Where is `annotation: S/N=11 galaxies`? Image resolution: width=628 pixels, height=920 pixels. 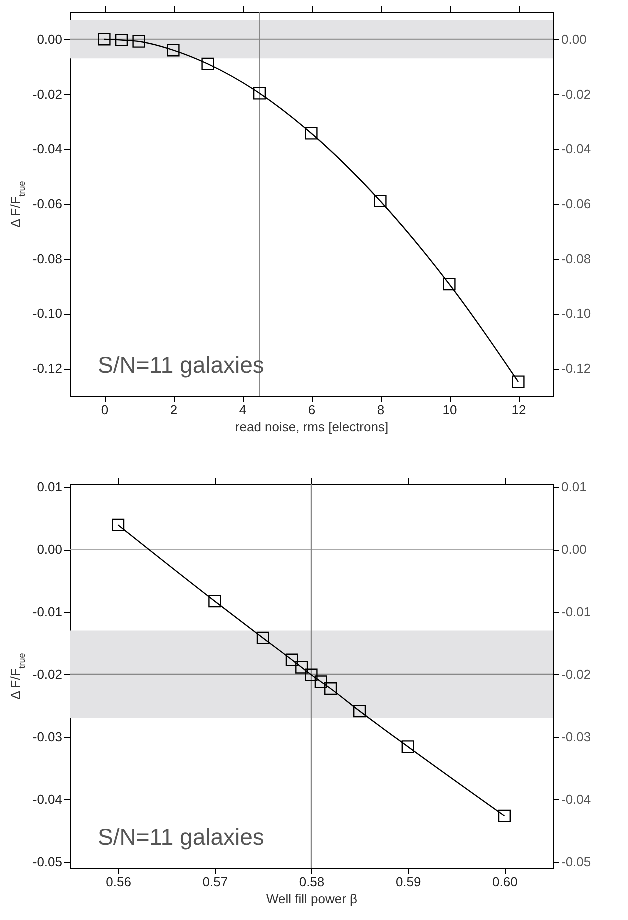 annotation: S/N=11 galaxies is located at coordinates (181, 837).